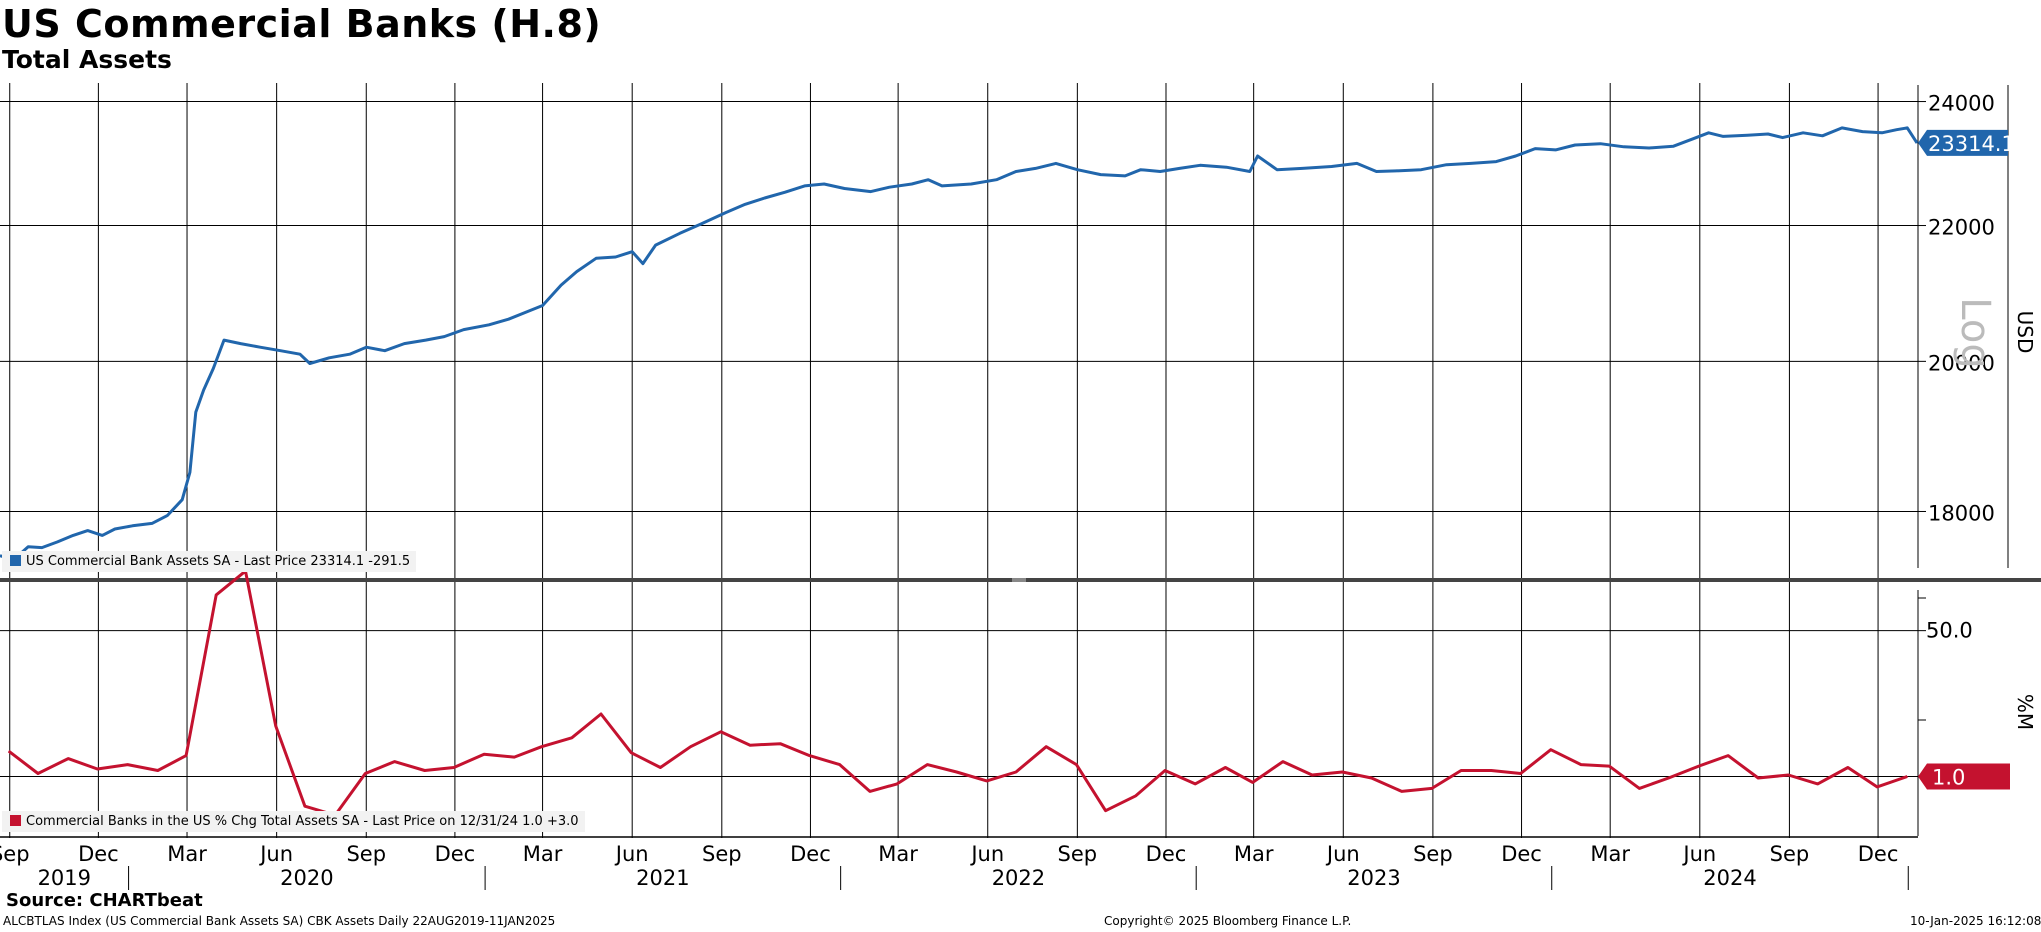 The image size is (2041, 932). I want to click on panel-divider-handle, so click(1019, 580).